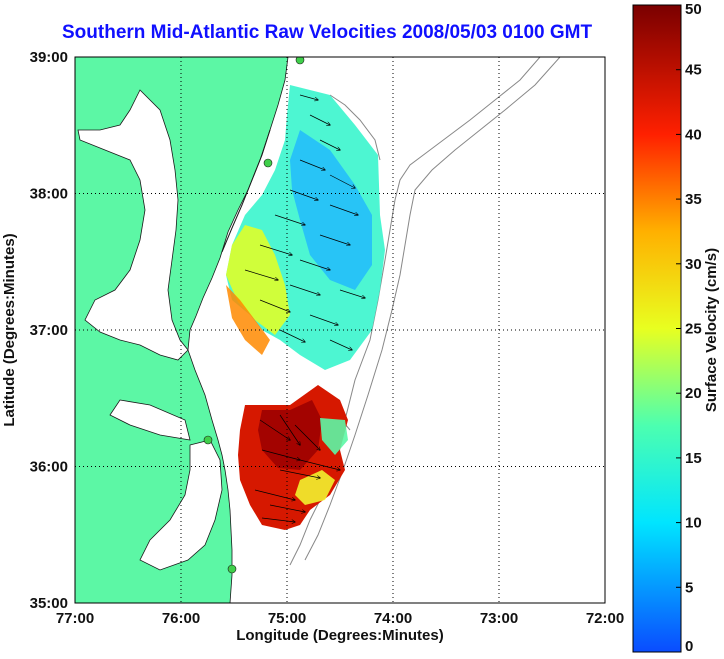 This screenshot has height=659, width=724. I want to click on y-axis-ticks: 39:00 38:00 37:00 36:00 35:00, so click(49, 330).